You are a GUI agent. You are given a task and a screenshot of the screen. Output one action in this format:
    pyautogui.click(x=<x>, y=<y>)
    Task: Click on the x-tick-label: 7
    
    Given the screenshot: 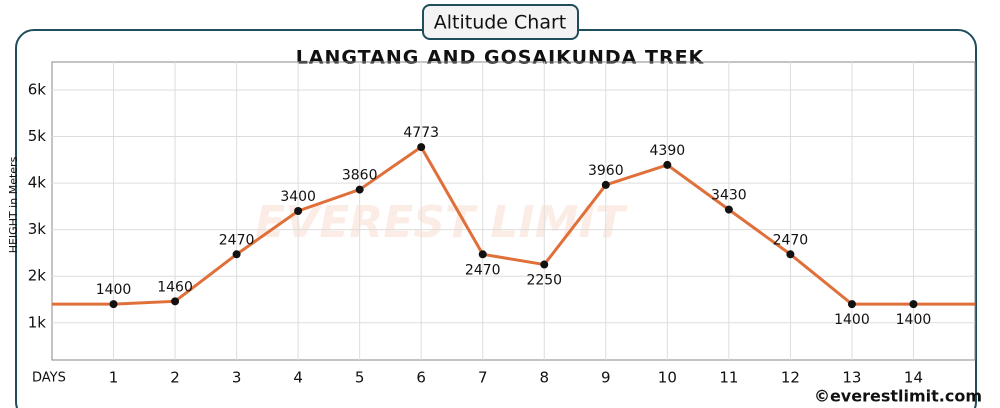 What is the action you would take?
    pyautogui.click(x=483, y=378)
    